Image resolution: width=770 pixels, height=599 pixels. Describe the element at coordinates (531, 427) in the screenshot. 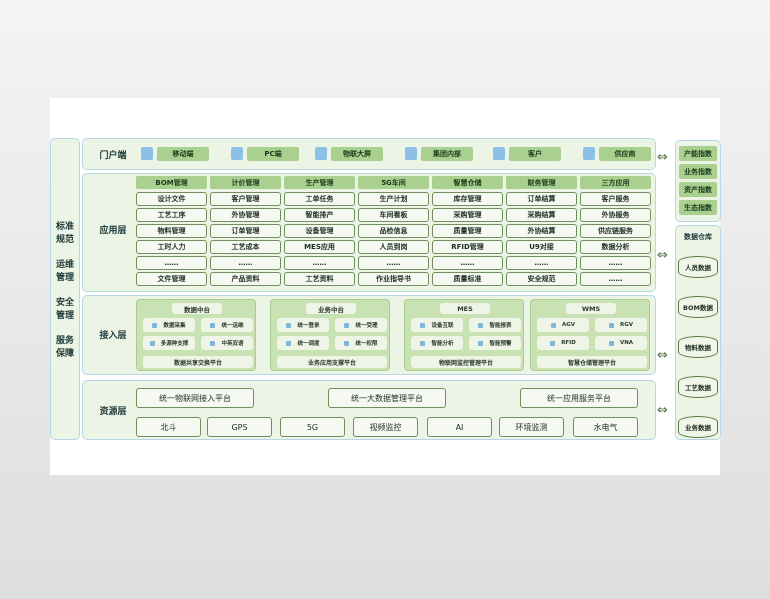

I see `resource-item: 环境监测` at that location.